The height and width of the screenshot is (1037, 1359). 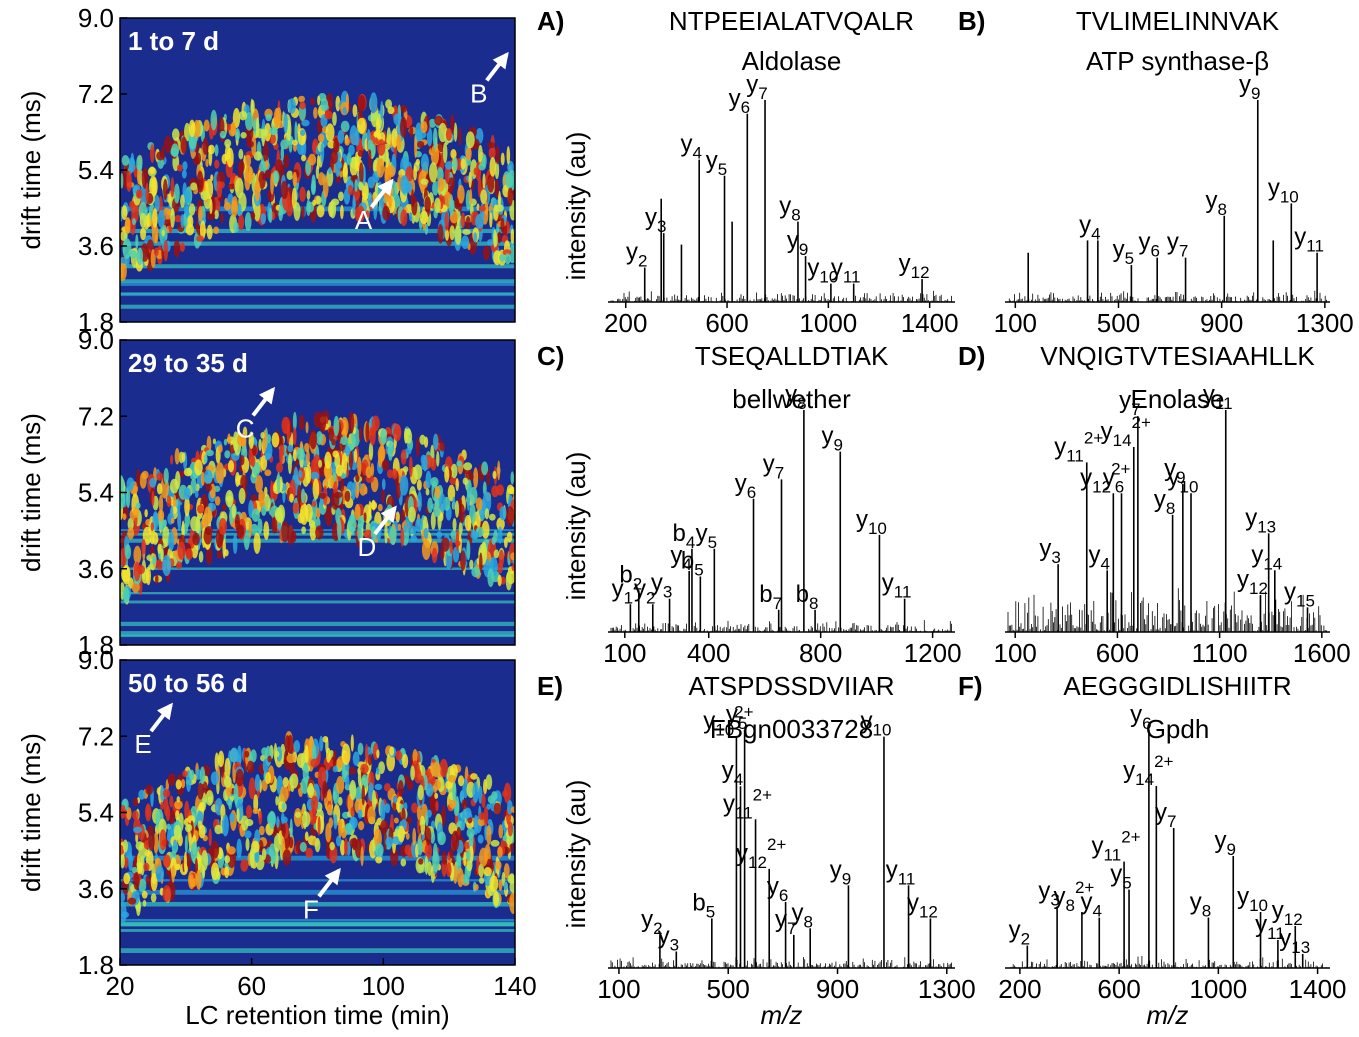 I want to click on ion-number: 6, so click(x=783, y=895).